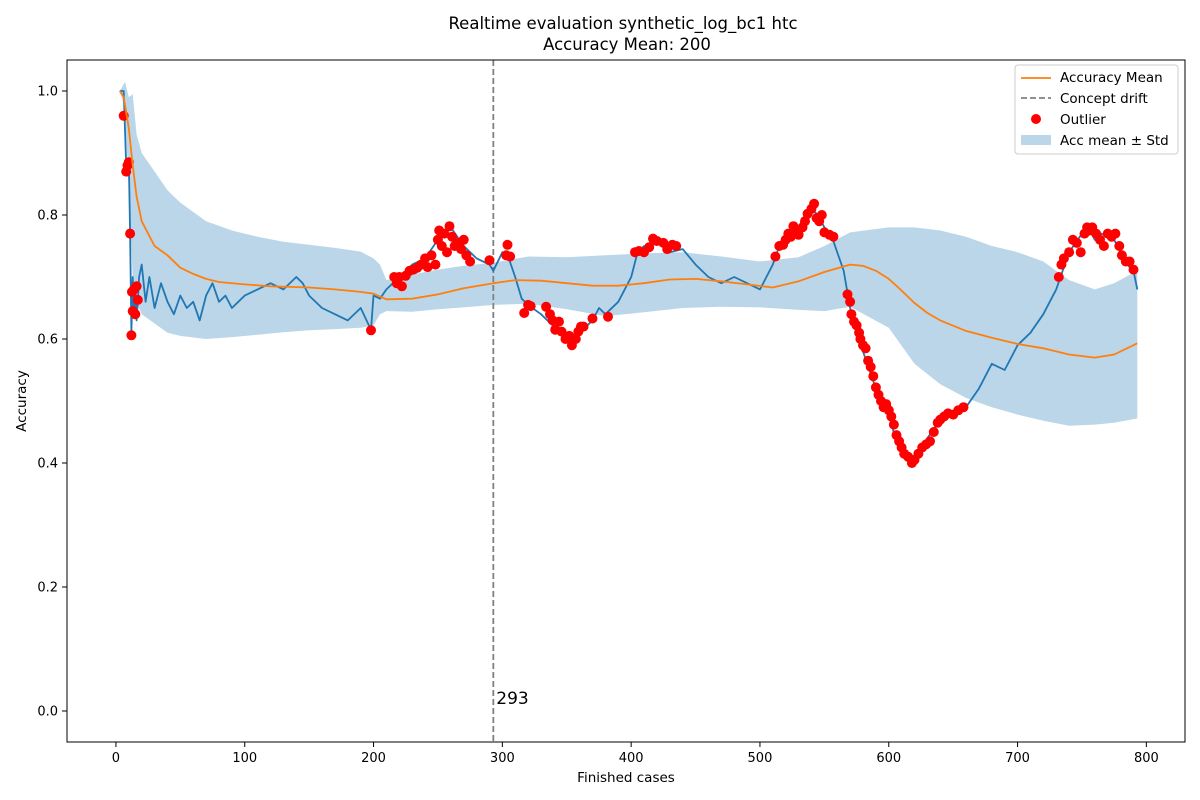 The image size is (1200, 800). What do you see at coordinates (116, 758) in the screenshot?
I see `x-tick-label: 0` at bounding box center [116, 758].